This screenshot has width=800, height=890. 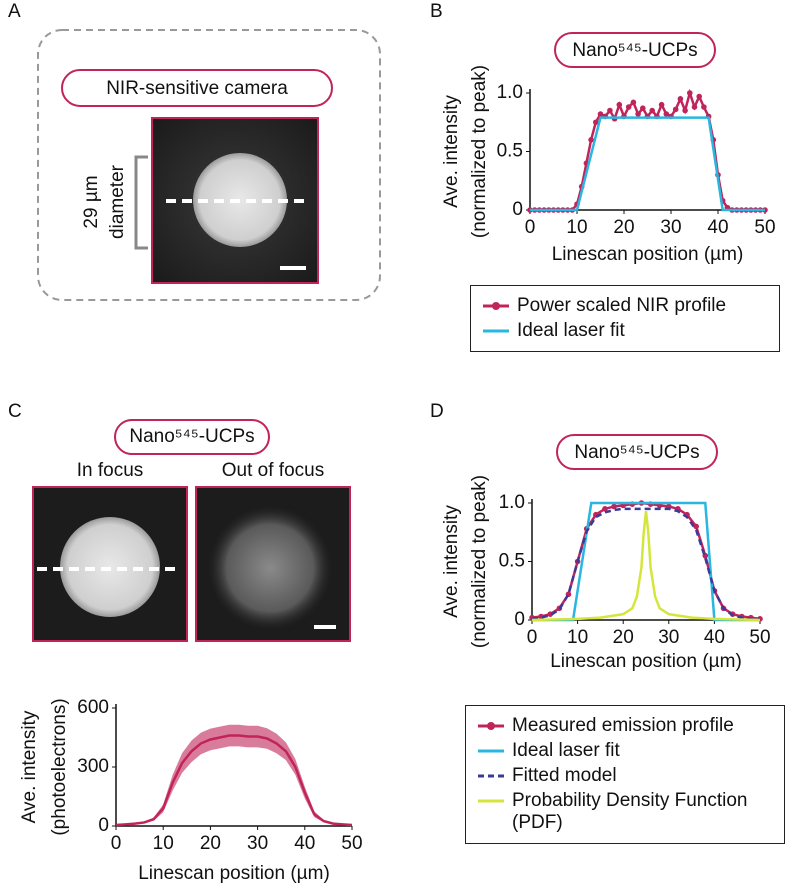 What do you see at coordinates (93, 707) in the screenshot?
I see `y-tick-label: 600` at bounding box center [93, 707].